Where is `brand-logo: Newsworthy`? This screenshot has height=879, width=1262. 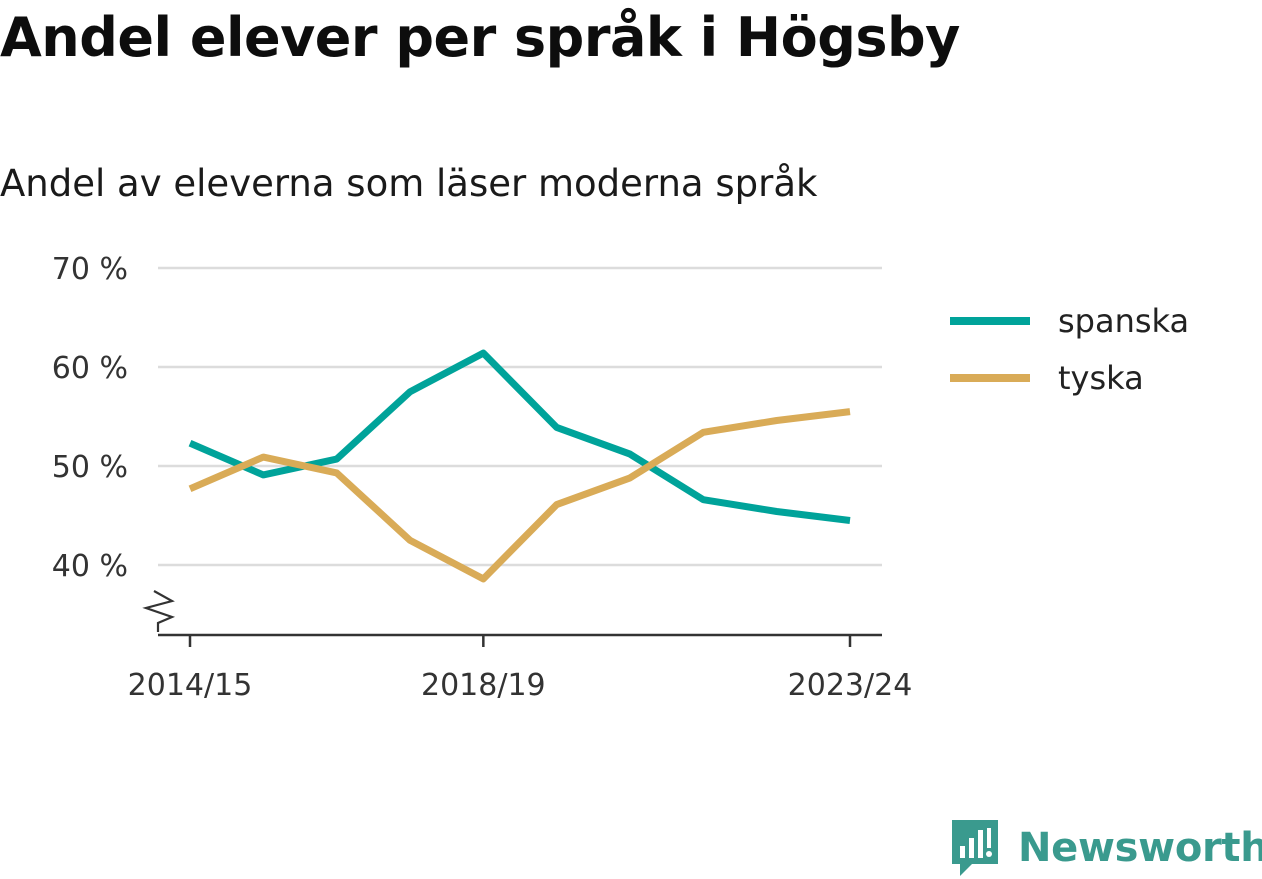 brand-logo: Newsworthy is located at coordinates (1106, 848).